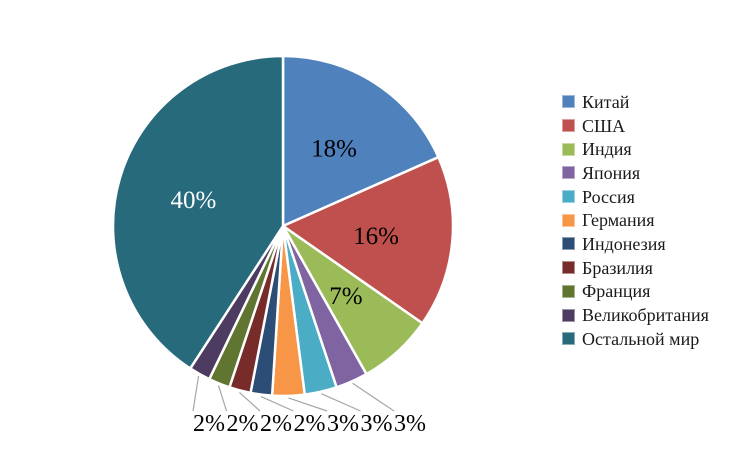 The width and height of the screenshot is (750, 450). I want to click on legend-item-label: Индонезия, so click(624, 243).